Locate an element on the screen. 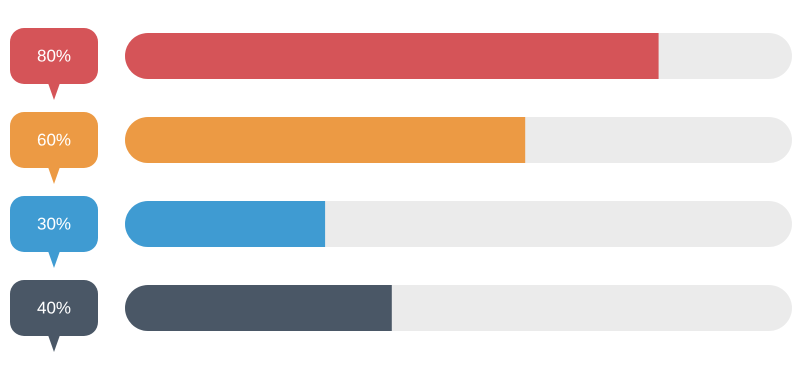 Image resolution: width=800 pixels, height=382 pixels. data-label: 40% is located at coordinates (54, 308).